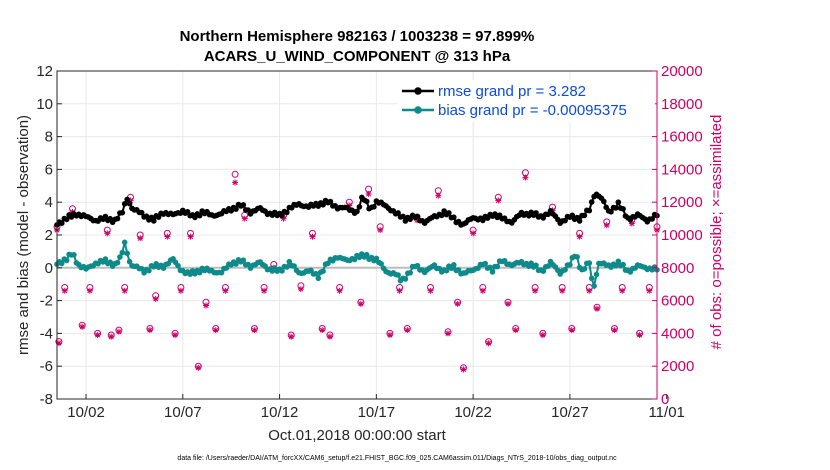 This screenshot has height=470, width=830. I want to click on y-tick-label: 0, so click(49, 268).